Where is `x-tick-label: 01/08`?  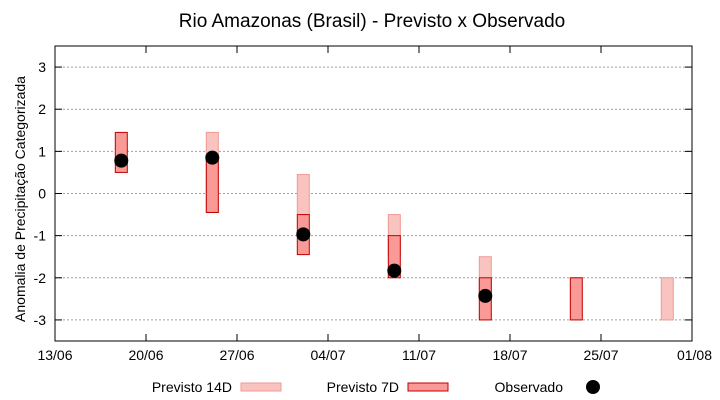 x-tick-label: 01/08 is located at coordinates (694, 355).